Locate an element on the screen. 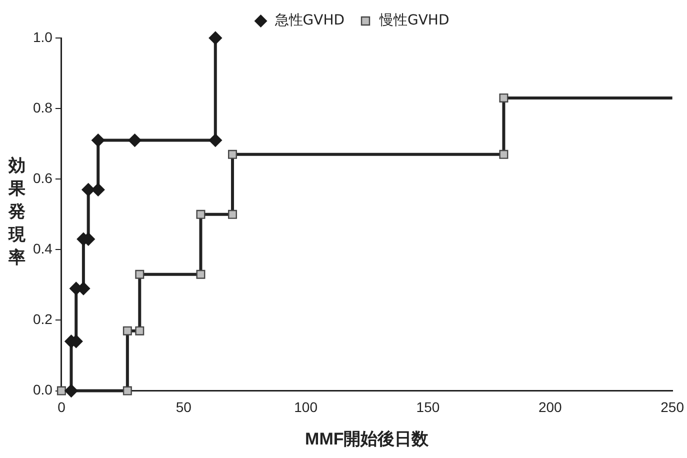  y-tick-label: 0.0 is located at coordinates (42, 390).